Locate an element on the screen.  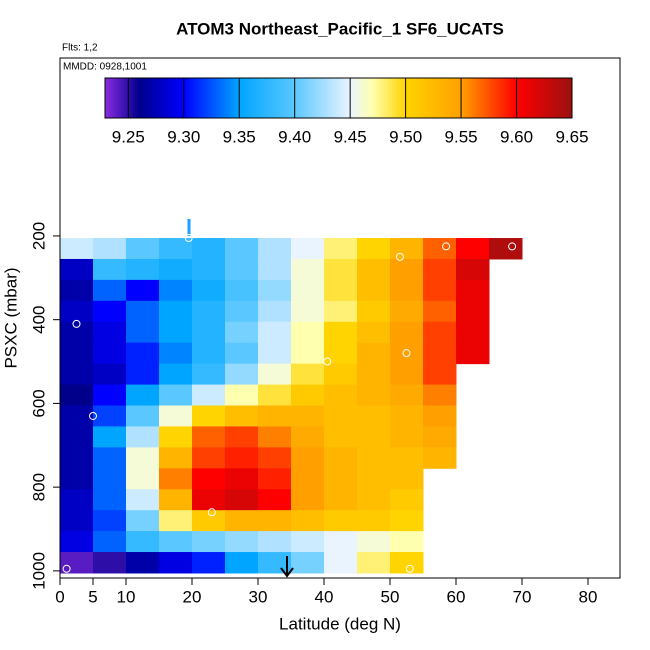
x-axis-label: Latitude (deg N) is located at coordinates (340, 623).